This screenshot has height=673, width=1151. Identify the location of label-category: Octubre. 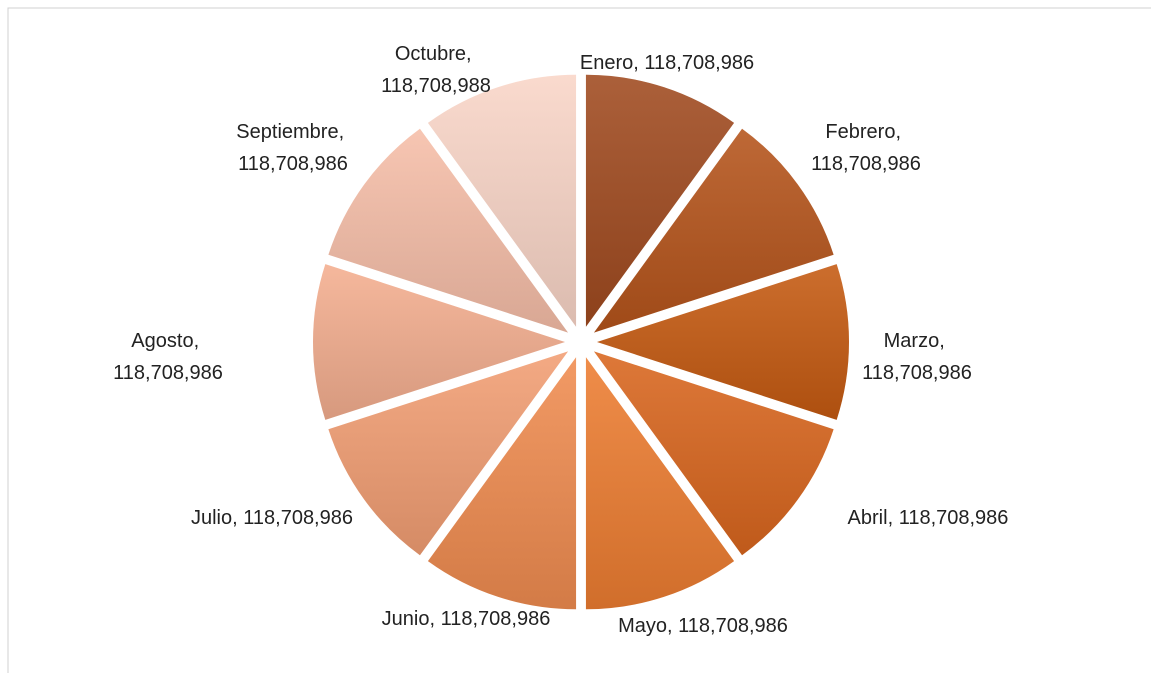
(430, 54).